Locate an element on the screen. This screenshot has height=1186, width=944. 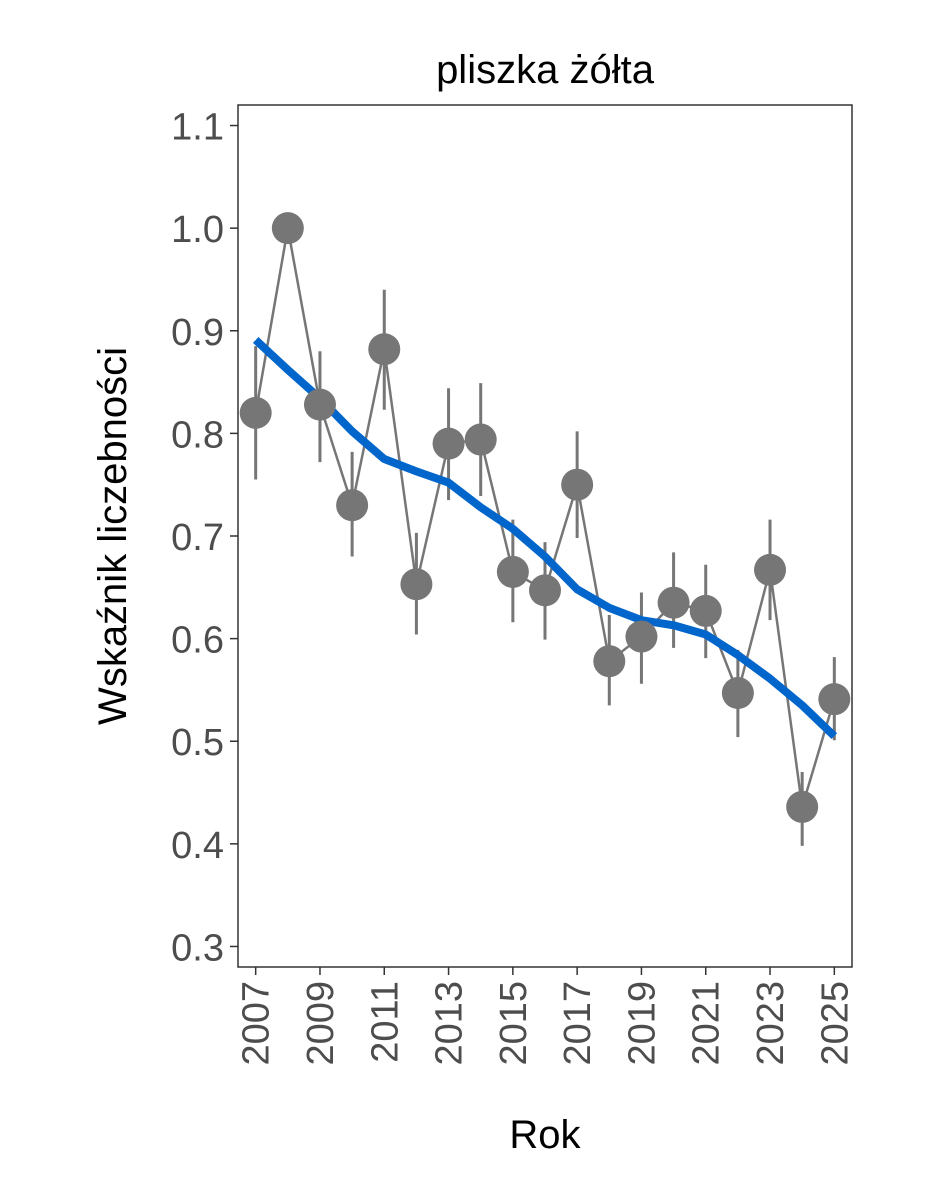
y-tick-label: 0.5 is located at coordinates (197, 743).